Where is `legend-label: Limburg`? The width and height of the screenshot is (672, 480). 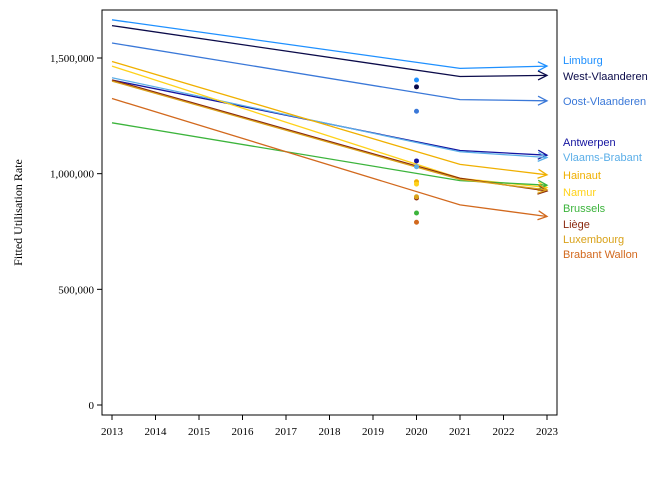
legend-label: Limburg is located at coordinates (583, 61).